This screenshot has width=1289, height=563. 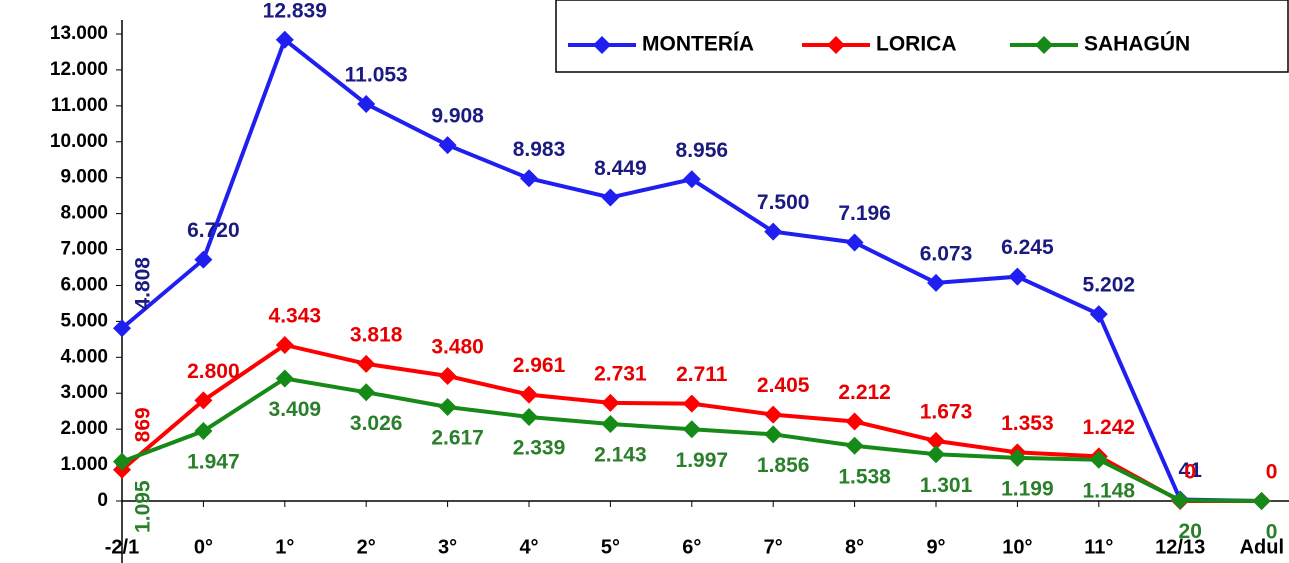 What do you see at coordinates (84, 392) in the screenshot?
I see `y-tick-label: 3.000` at bounding box center [84, 392].